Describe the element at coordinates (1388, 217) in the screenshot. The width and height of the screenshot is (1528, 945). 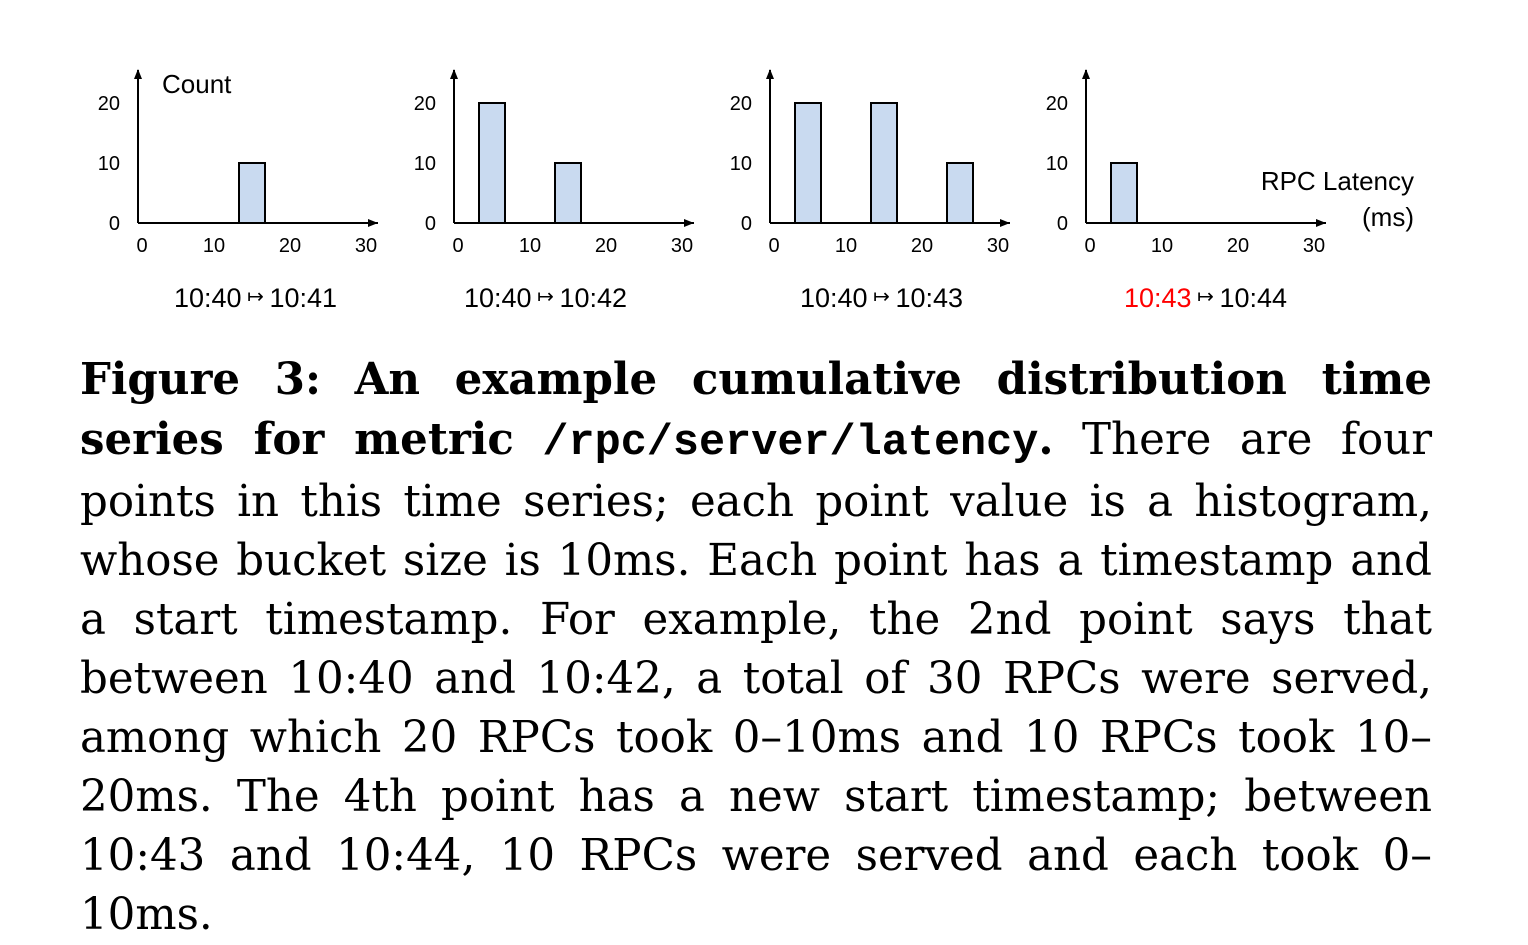
I see `x-axis-unit: (ms)` at that location.